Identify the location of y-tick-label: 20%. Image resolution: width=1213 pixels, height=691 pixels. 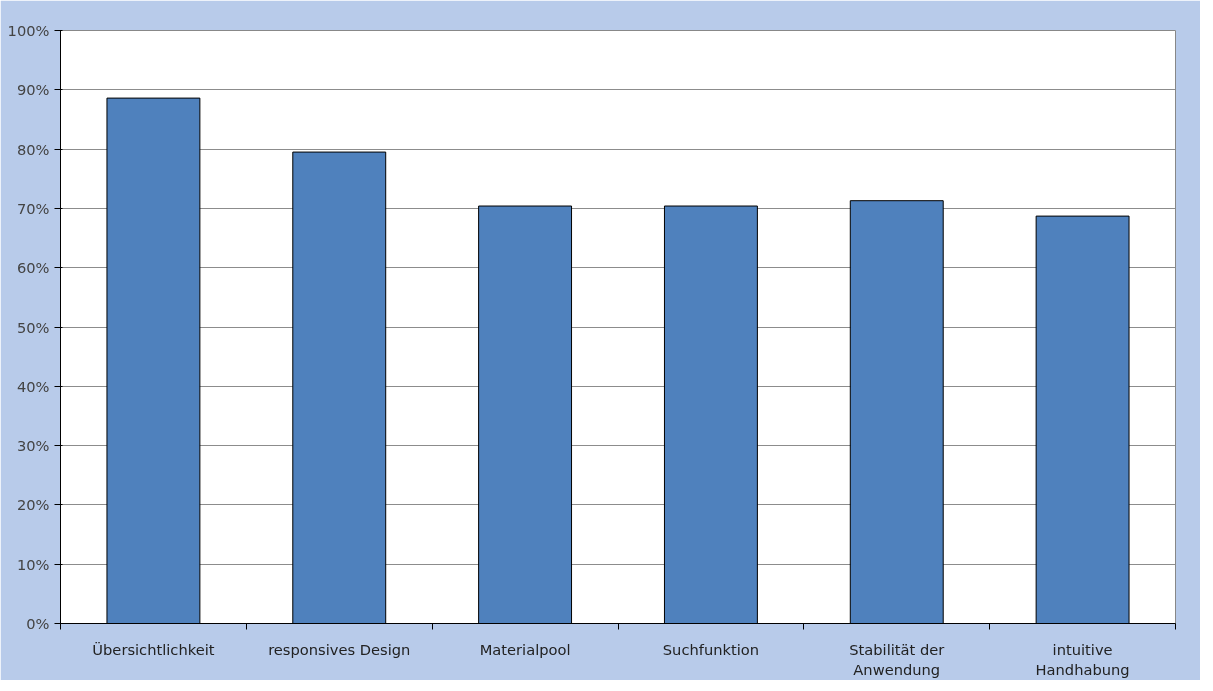
(33, 505).